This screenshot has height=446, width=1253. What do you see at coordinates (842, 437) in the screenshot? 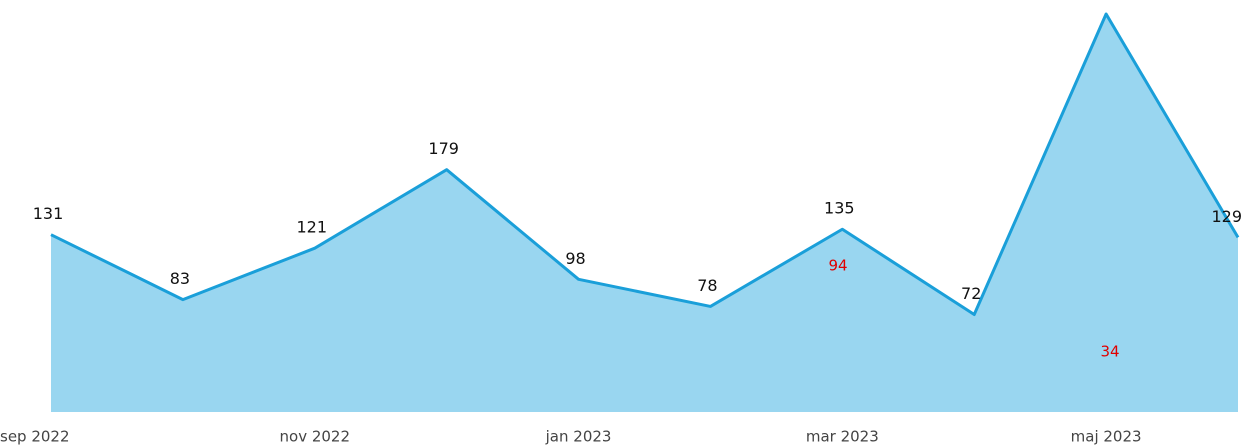
I see `x-tick-label: mar 2023` at bounding box center [842, 437].